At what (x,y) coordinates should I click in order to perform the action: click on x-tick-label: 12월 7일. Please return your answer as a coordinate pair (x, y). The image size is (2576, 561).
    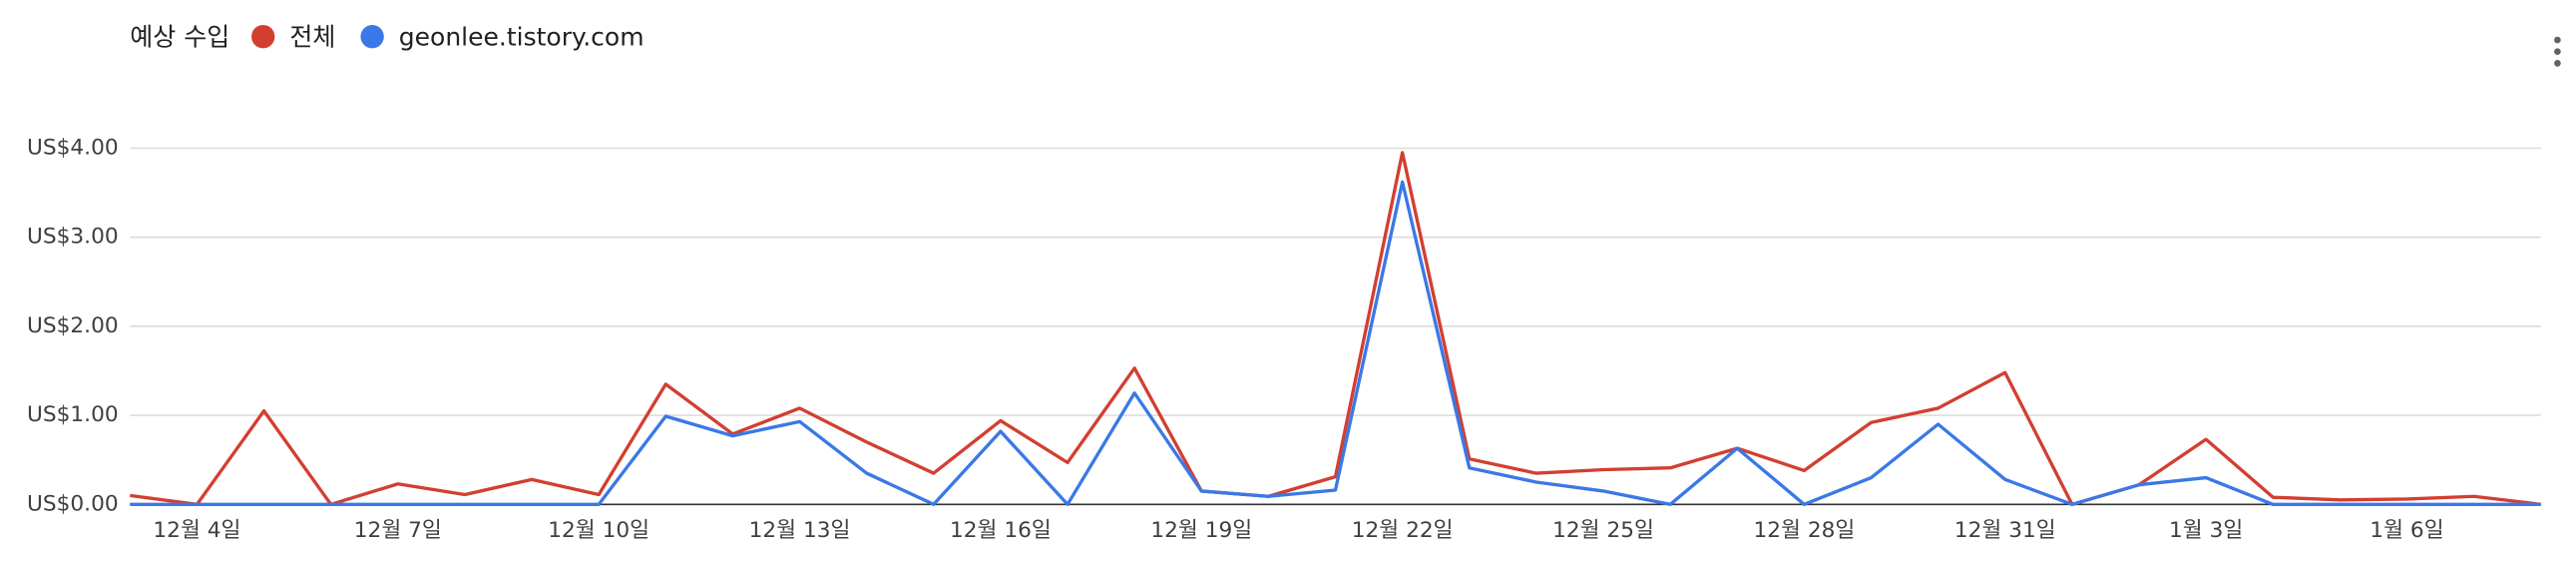
    Looking at the image, I should click on (398, 530).